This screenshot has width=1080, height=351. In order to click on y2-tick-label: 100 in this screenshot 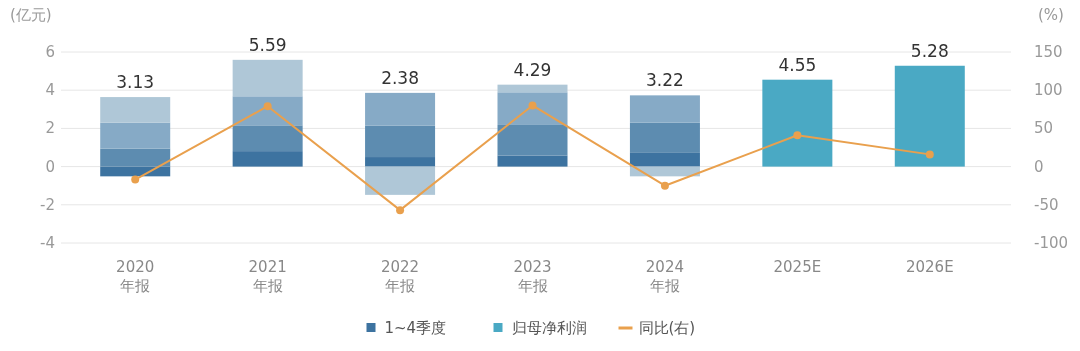, I will do `click(1048, 90)`.